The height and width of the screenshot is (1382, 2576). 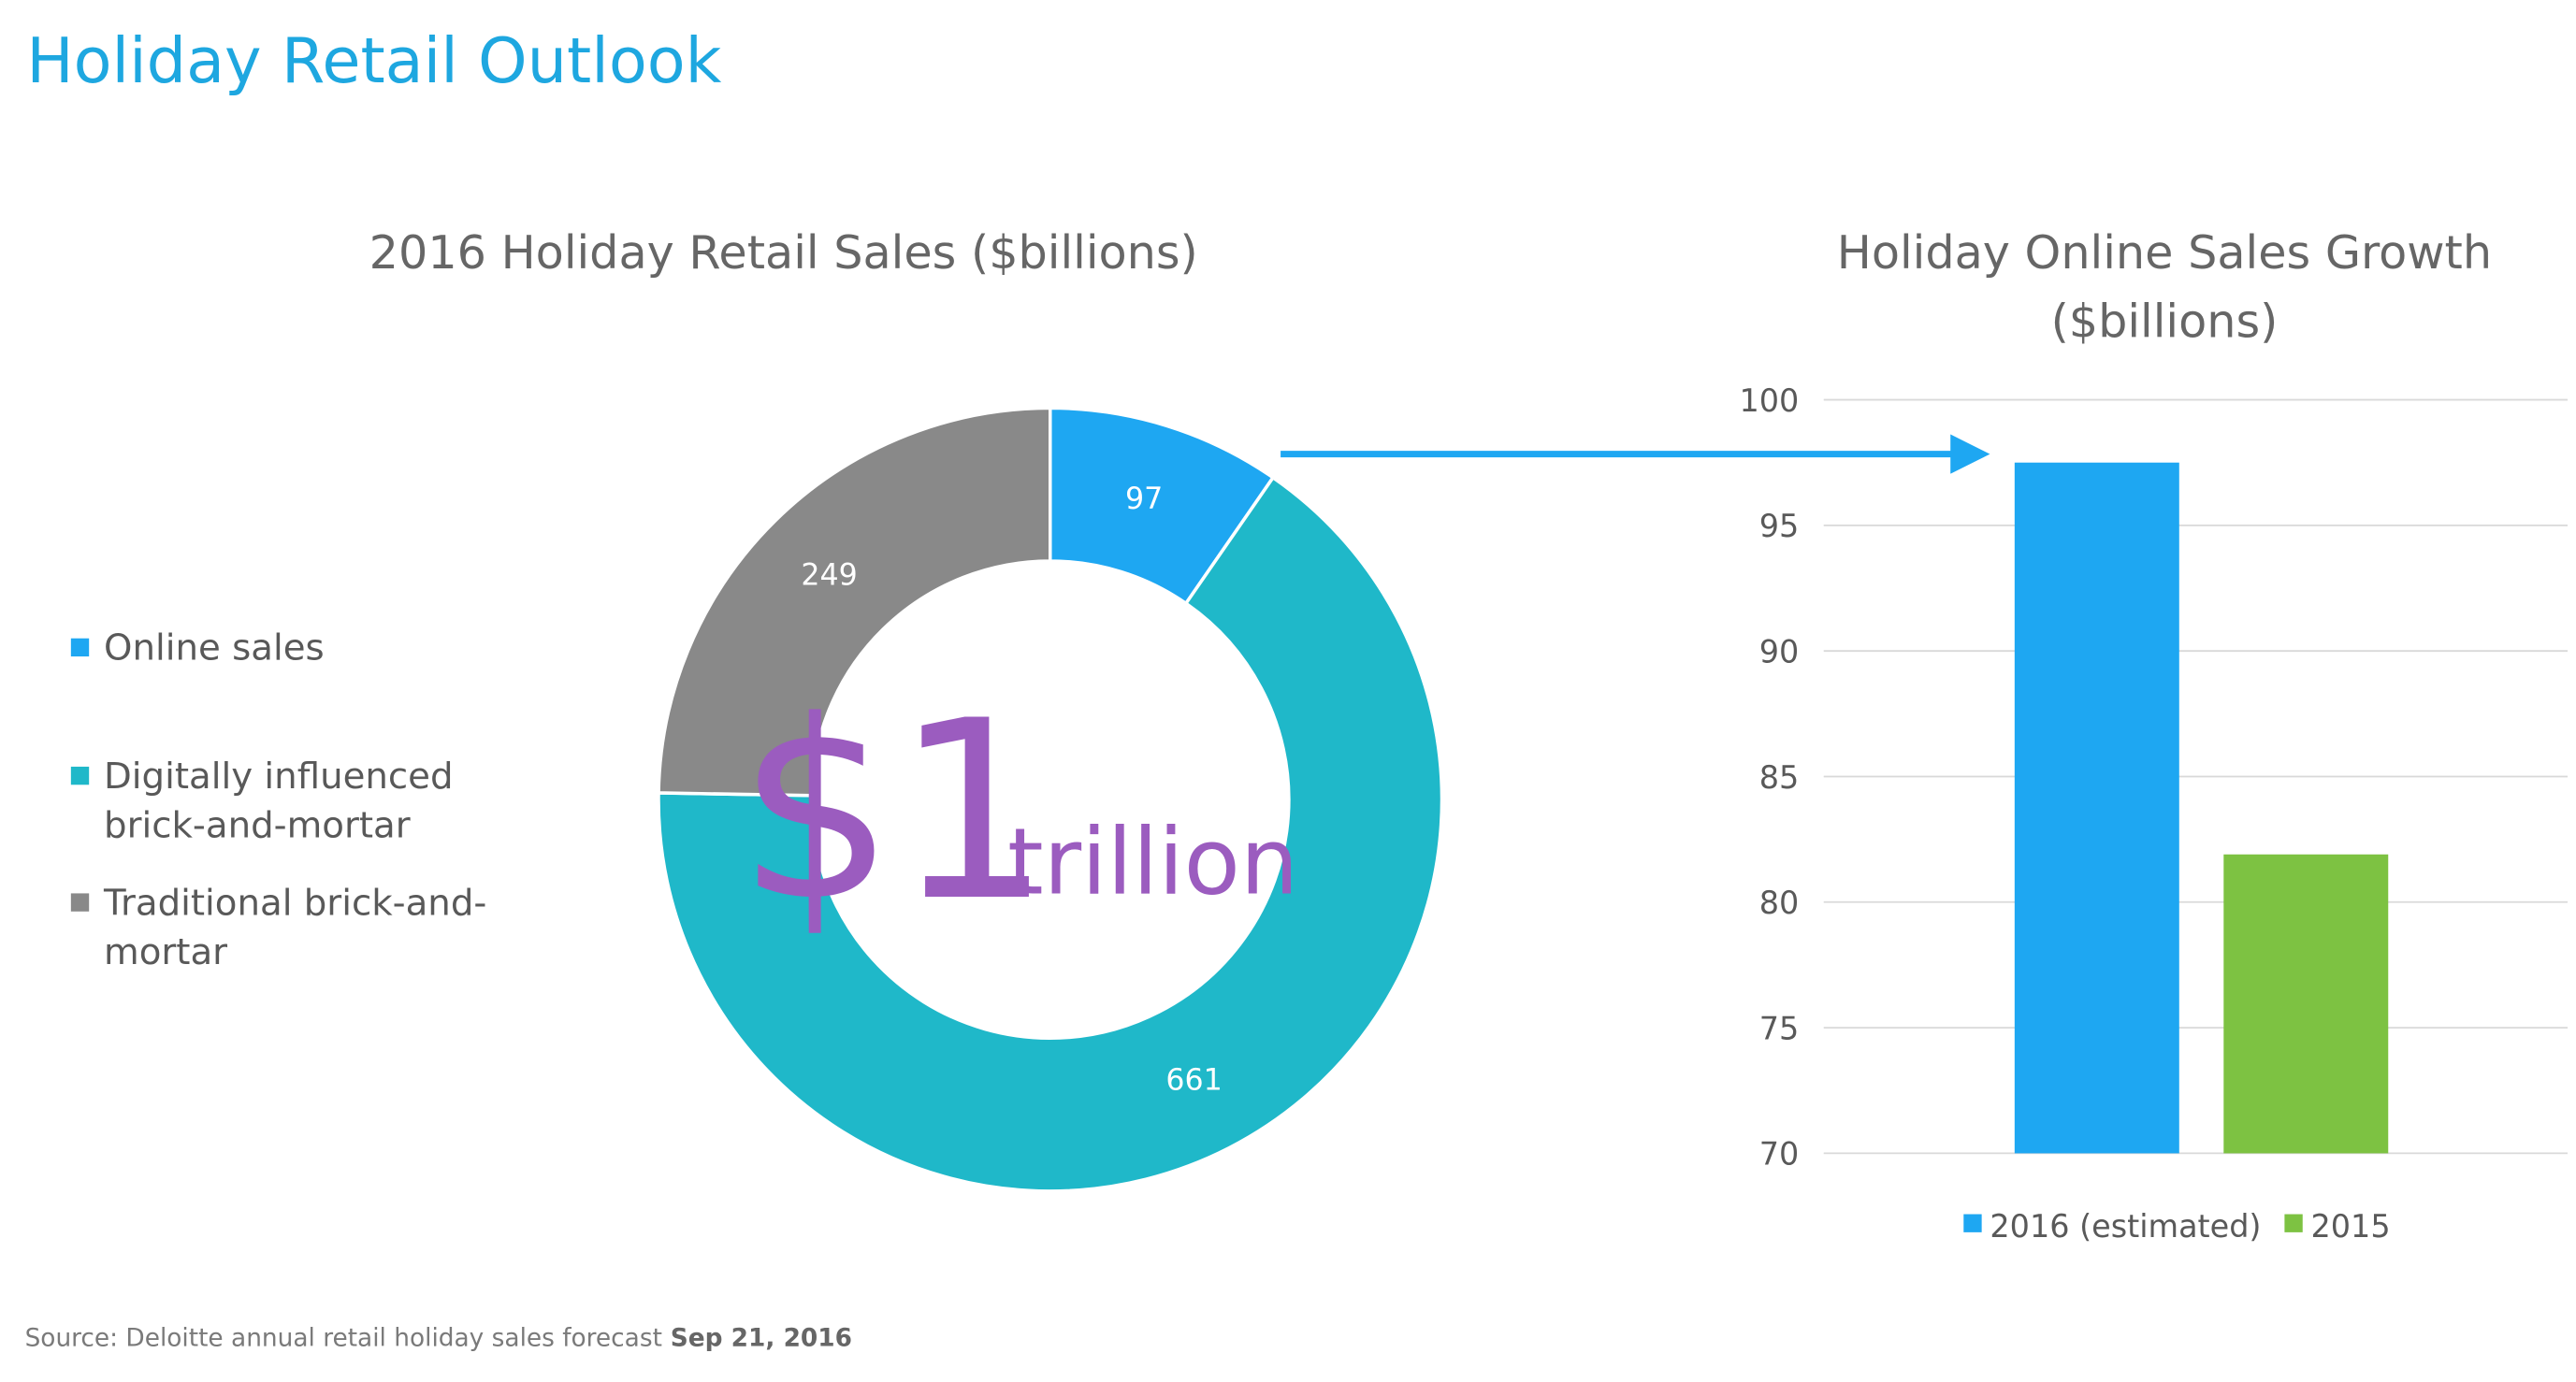 What do you see at coordinates (783, 252) in the screenshot?
I see `chart-title: 2016 Holiday Retail Sales ($billions)` at bounding box center [783, 252].